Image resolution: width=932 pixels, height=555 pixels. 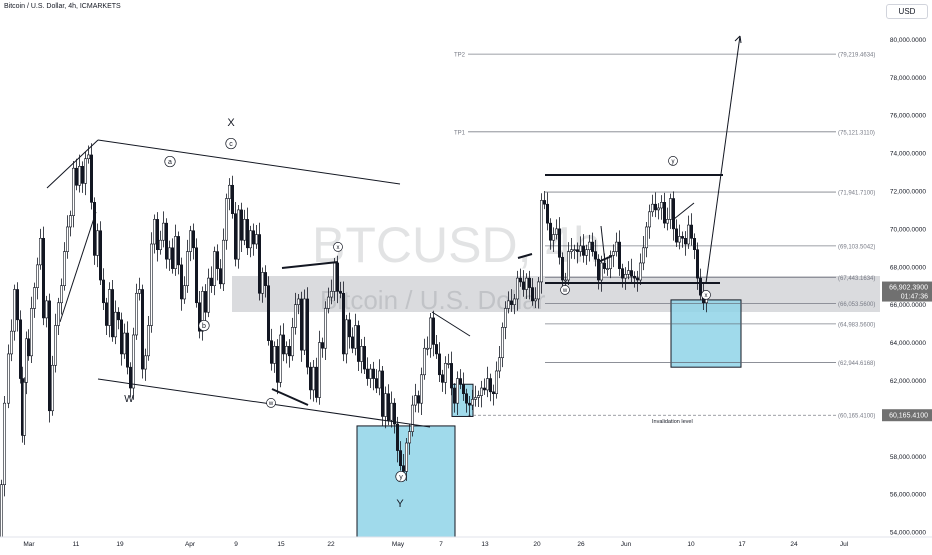 What do you see at coordinates (706, 333) in the screenshot?
I see `demand-zone-current` at bounding box center [706, 333].